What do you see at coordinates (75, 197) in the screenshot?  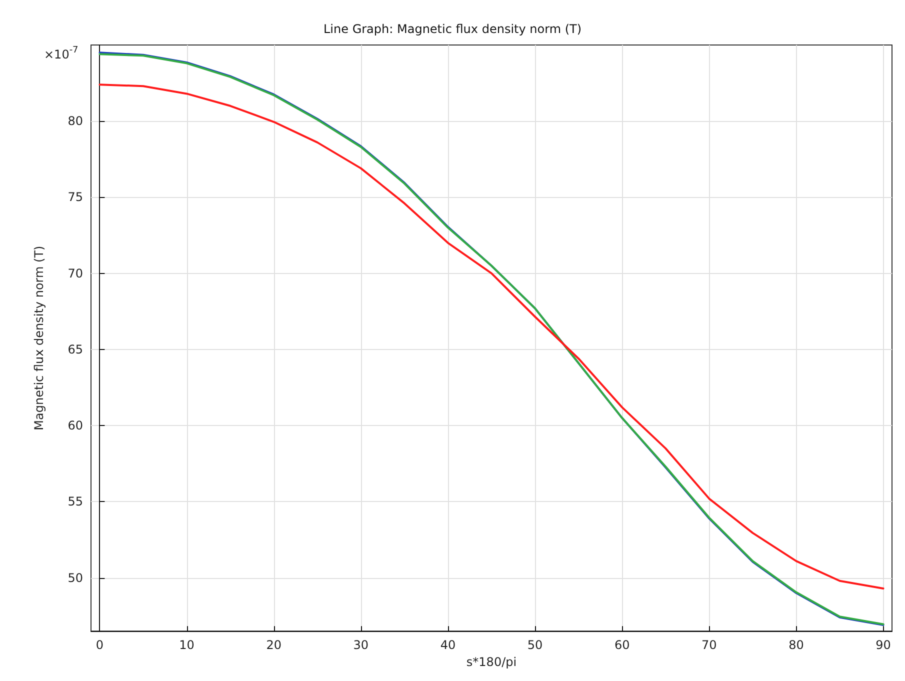 I see `y-tick-label: 75` at bounding box center [75, 197].